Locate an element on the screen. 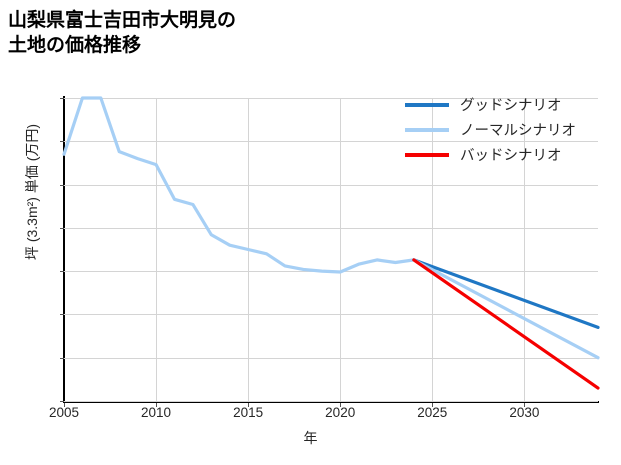  legend-item: バッドシナリオ is located at coordinates (507, 154).